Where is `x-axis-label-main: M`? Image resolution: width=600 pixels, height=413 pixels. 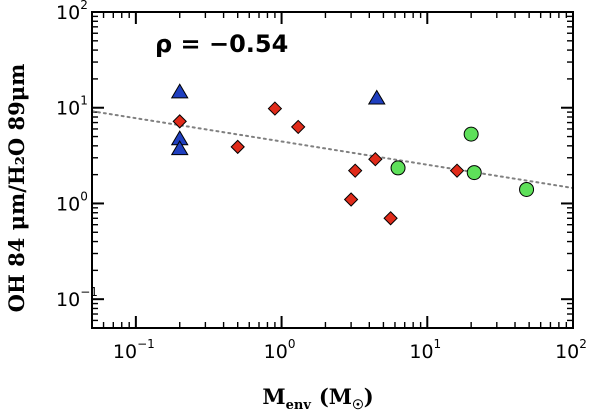 x-axis-label-main: M is located at coordinates (273, 396).